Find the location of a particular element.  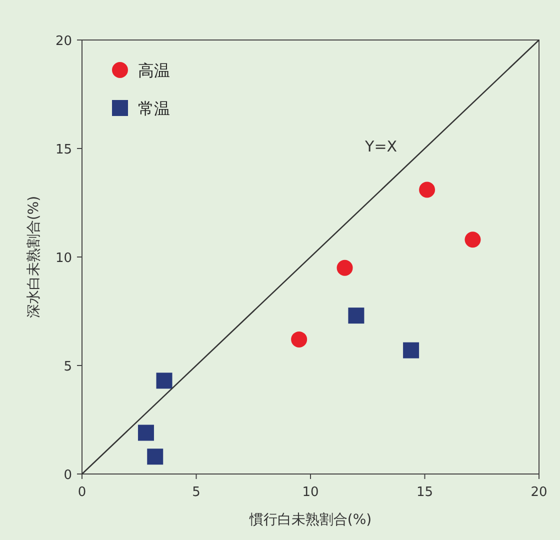

x-axis-title: 慣行白未熟割合(%) is located at coordinates (310, 520).